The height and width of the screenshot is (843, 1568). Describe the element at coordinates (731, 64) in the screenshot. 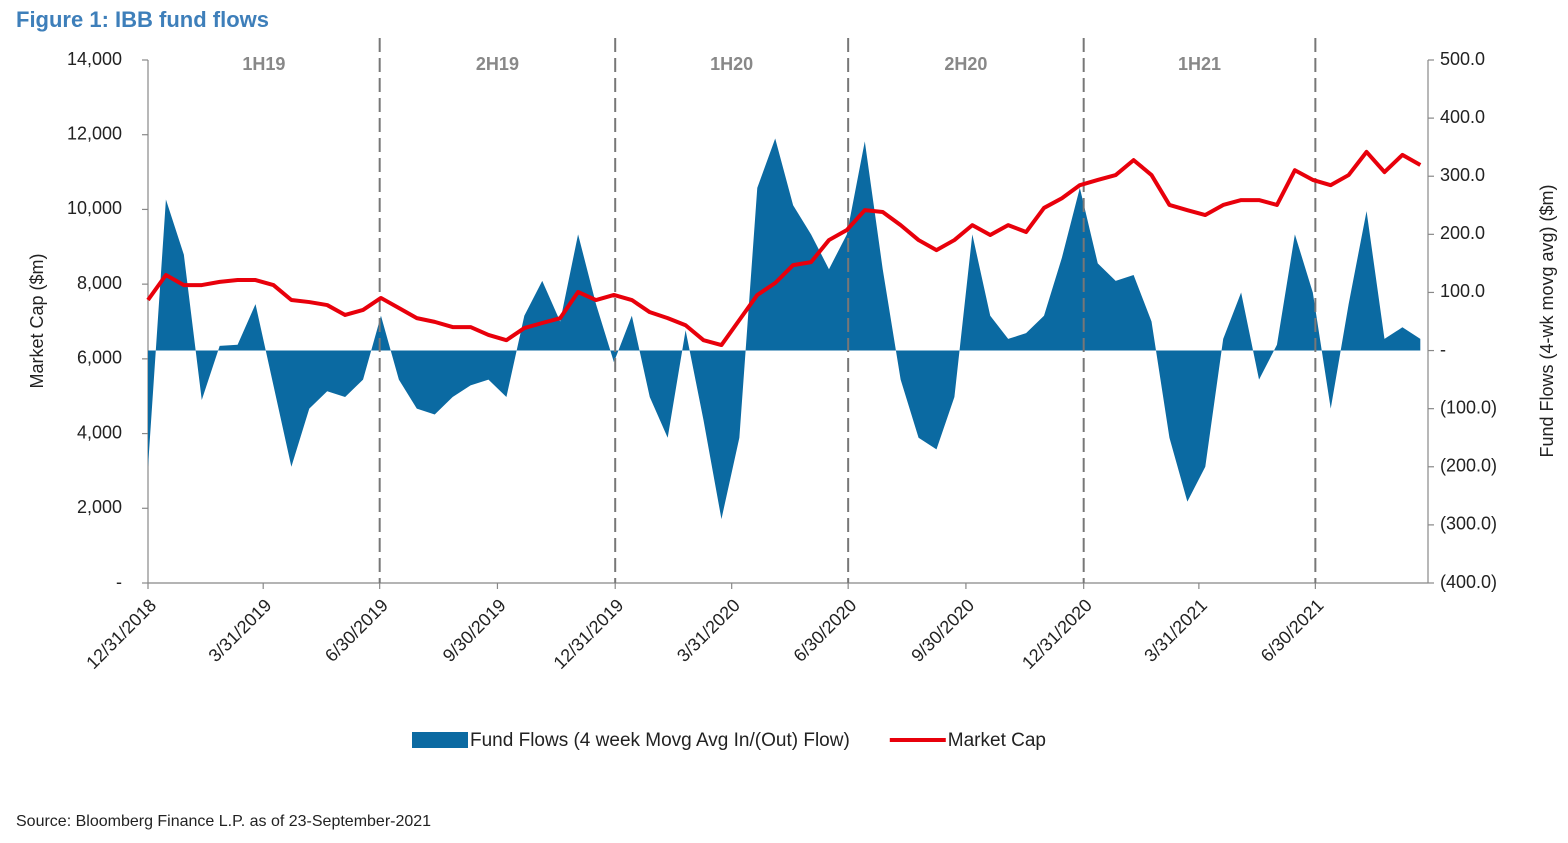

I see `period-label: 1H20` at that location.